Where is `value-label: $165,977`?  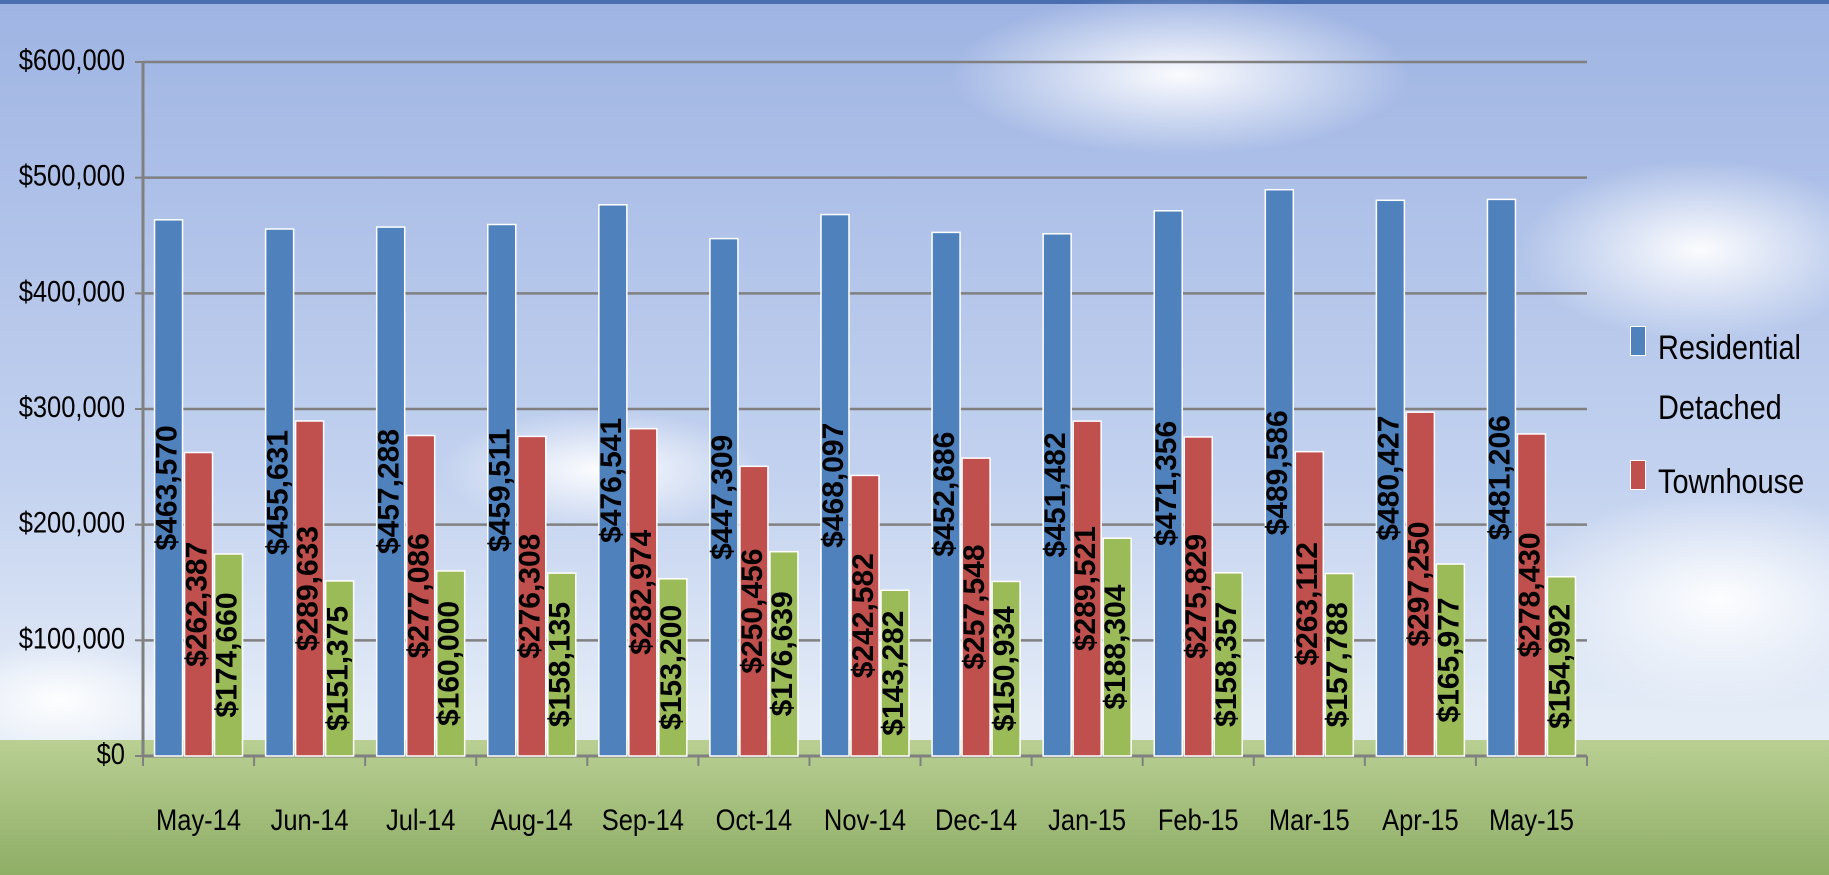
value-label: $165,977 is located at coordinates (1448, 659).